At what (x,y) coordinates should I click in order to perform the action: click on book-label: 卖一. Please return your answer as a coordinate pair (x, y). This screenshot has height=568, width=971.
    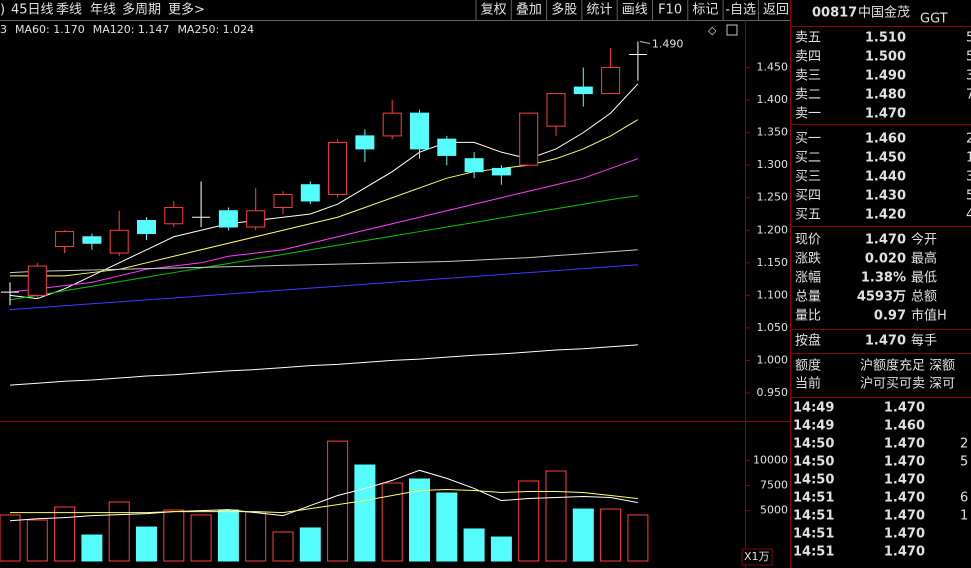
    Looking at the image, I should click on (808, 114).